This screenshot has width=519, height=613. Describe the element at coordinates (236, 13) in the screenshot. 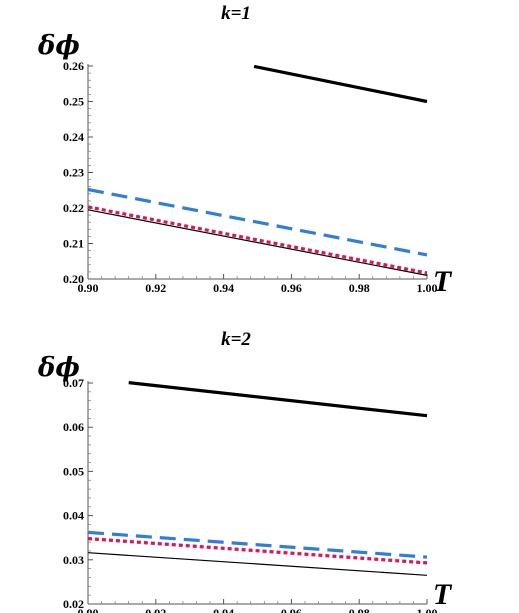

I see `chart-title: k=1` at that location.